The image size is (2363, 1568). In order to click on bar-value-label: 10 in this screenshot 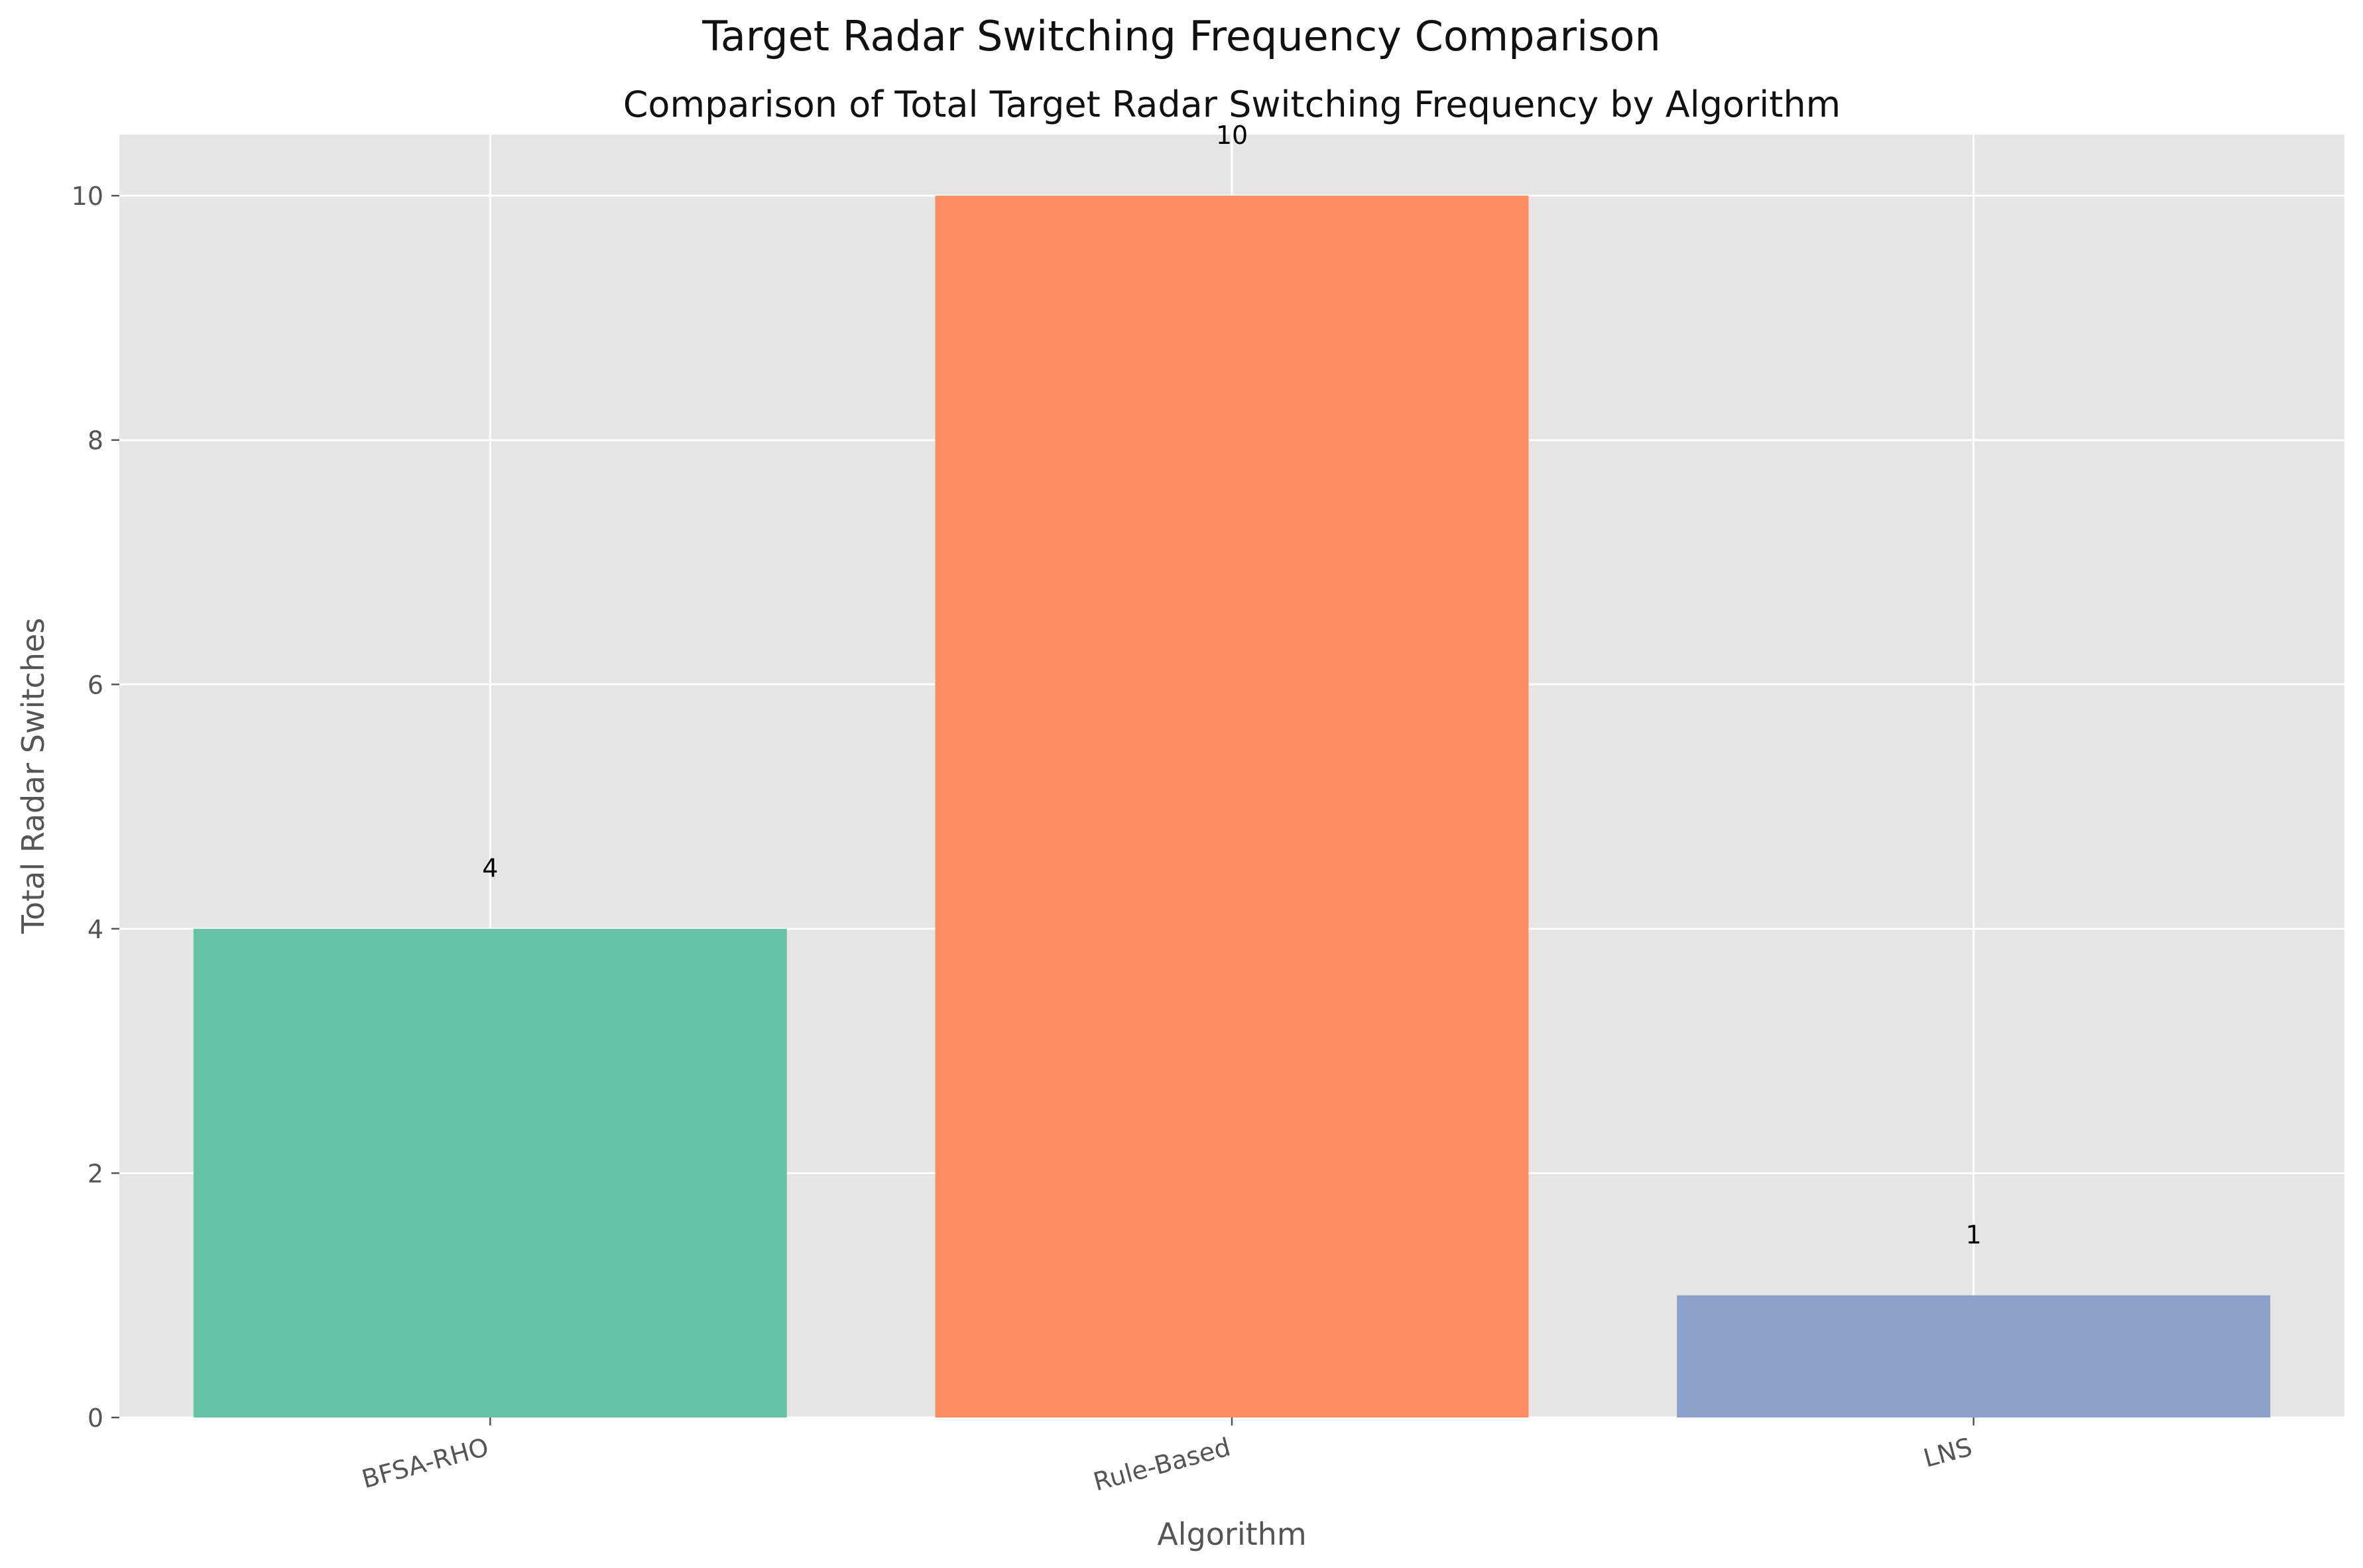, I will do `click(1232, 135)`.